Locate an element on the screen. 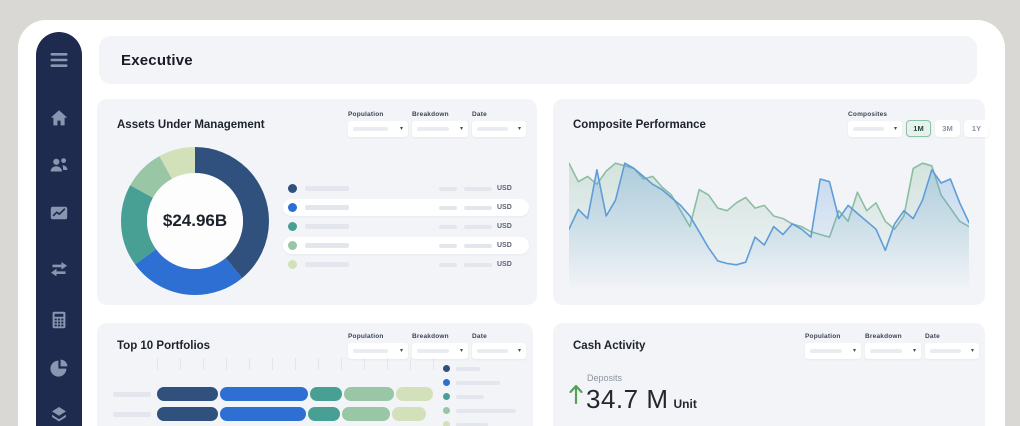 The height and width of the screenshot is (426, 1020). page-title: Executive is located at coordinates (157, 60).